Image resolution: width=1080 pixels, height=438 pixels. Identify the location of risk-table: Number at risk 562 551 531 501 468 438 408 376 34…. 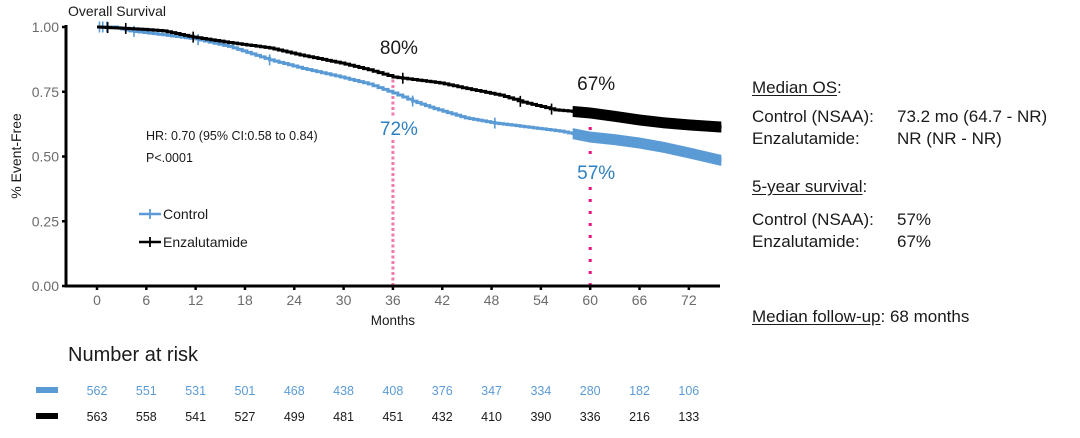
(367, 384).